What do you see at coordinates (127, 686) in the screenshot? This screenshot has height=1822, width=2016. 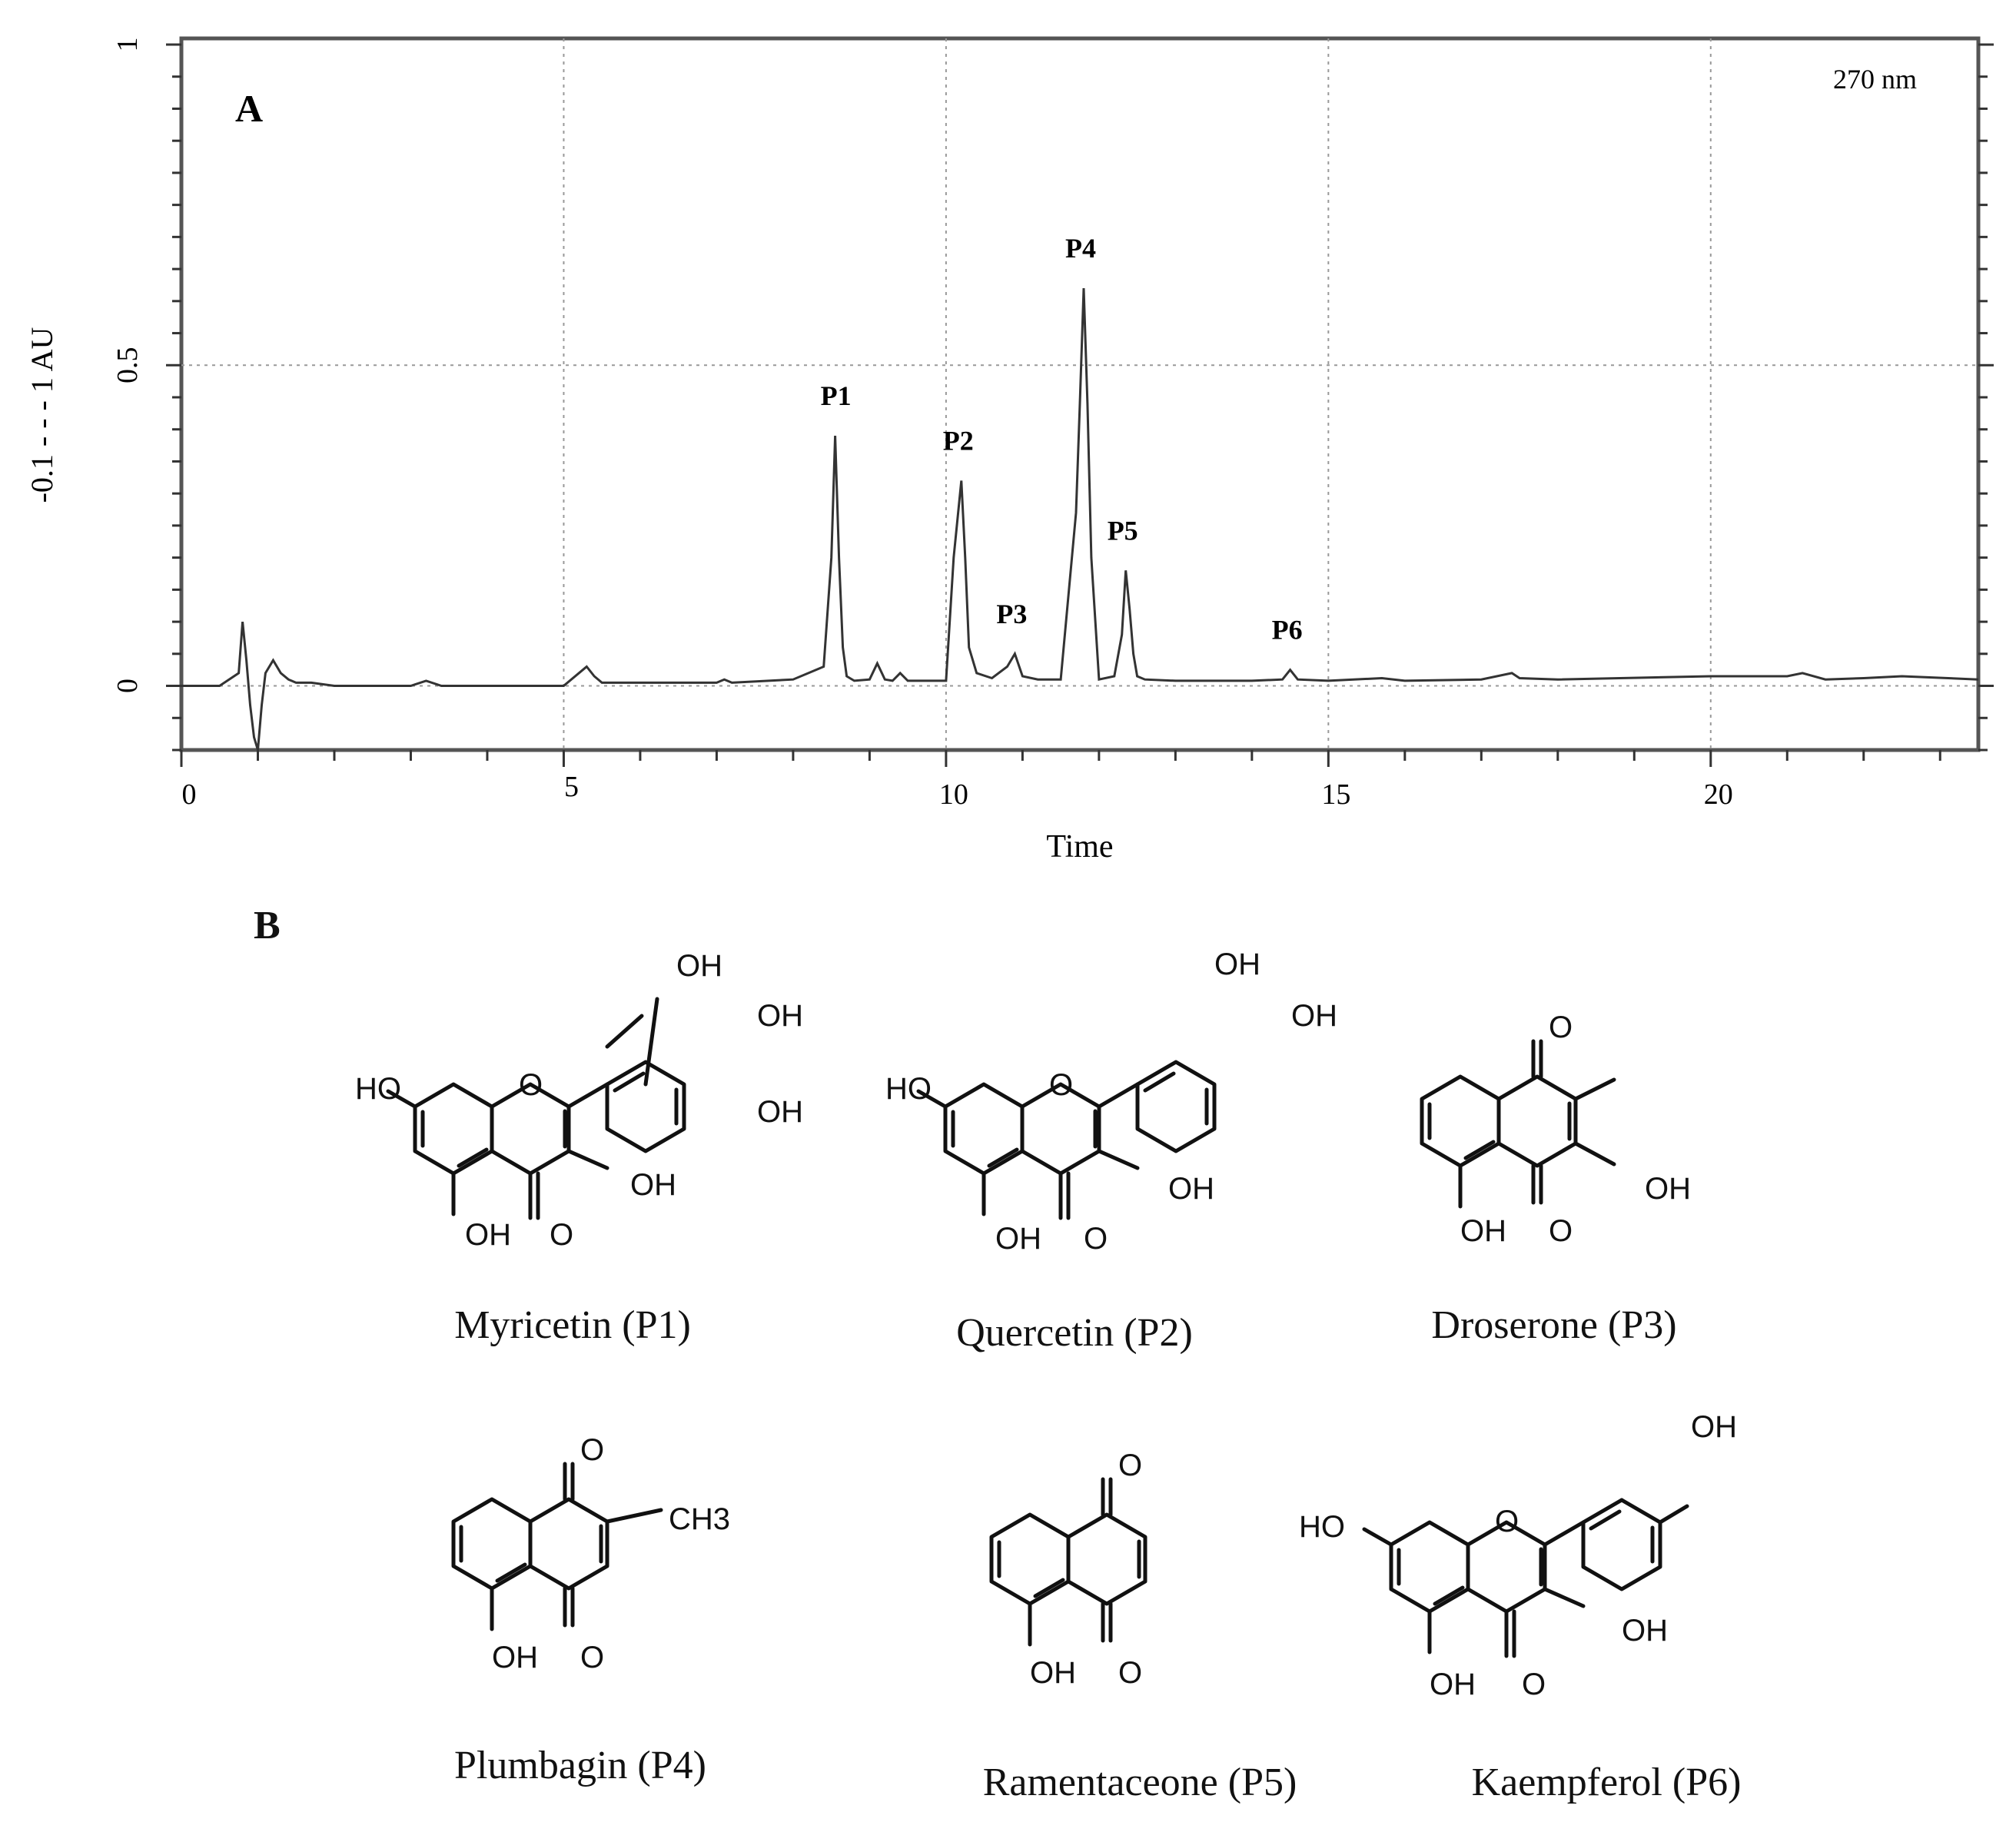 I see `y-tick-label: 0` at bounding box center [127, 686].